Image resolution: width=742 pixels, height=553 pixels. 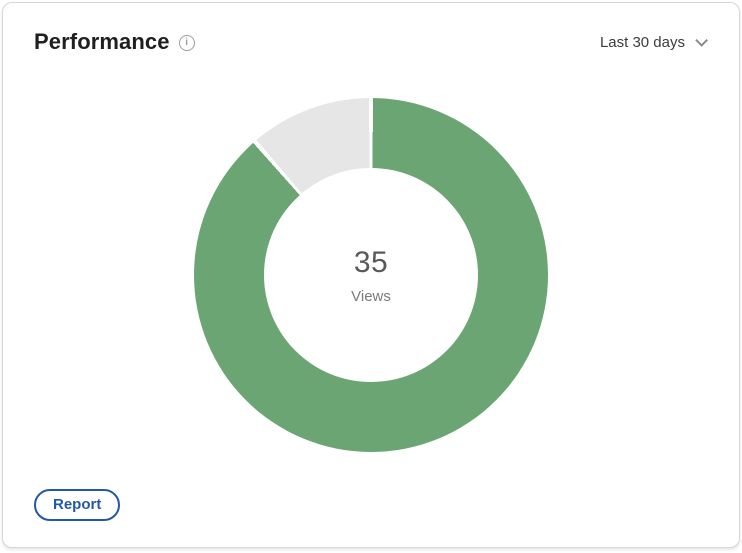 I want to click on views-label: Views, so click(x=371, y=296).